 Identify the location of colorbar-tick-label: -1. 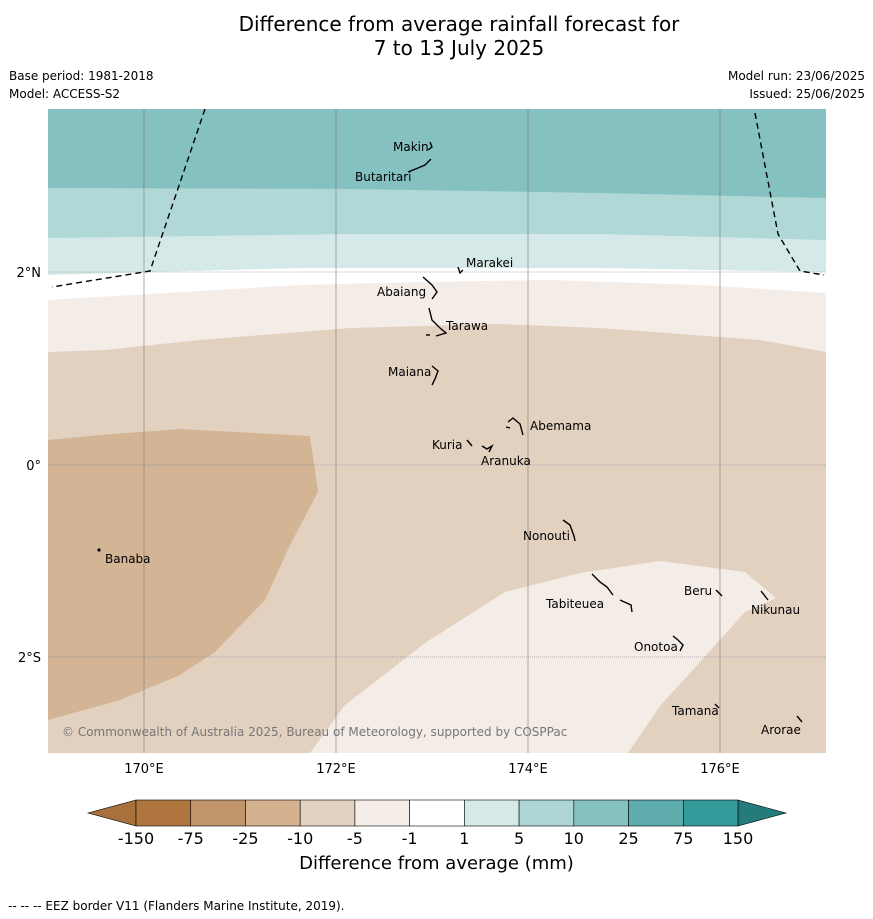
(410, 838).